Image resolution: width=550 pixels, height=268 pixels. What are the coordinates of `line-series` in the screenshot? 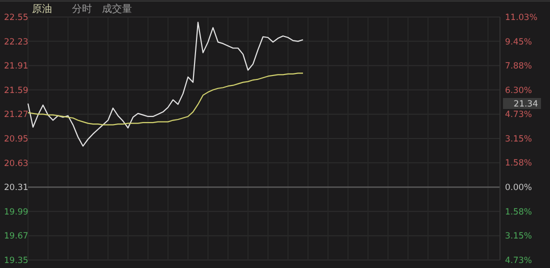 It's located at (165, 99).